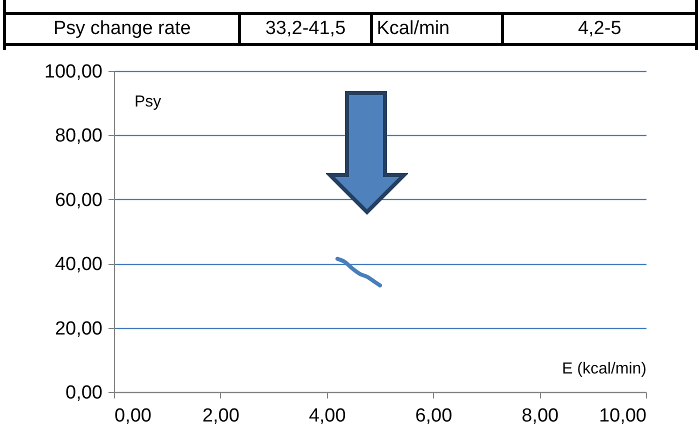  Describe the element at coordinates (604, 369) in the screenshot. I see `x-axis-title: E (kcal/min)` at that location.